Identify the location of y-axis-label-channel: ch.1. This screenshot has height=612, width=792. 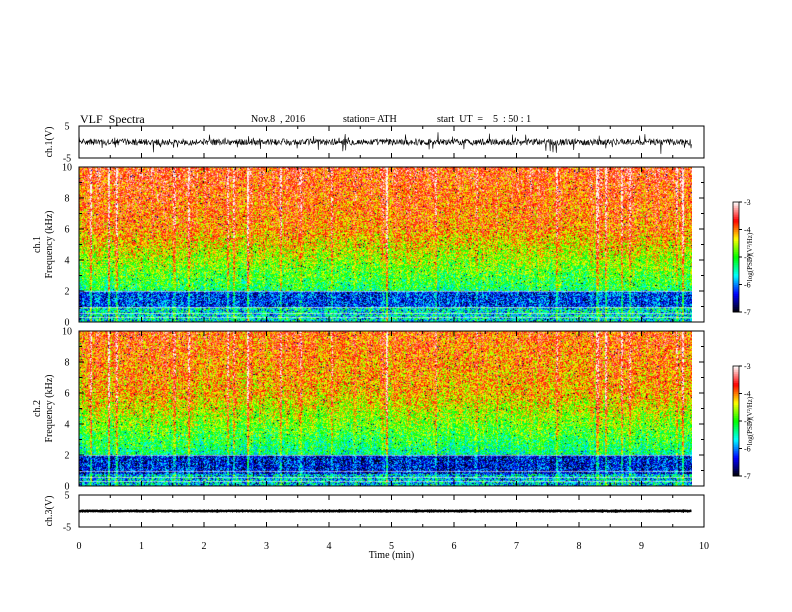
(37, 244).